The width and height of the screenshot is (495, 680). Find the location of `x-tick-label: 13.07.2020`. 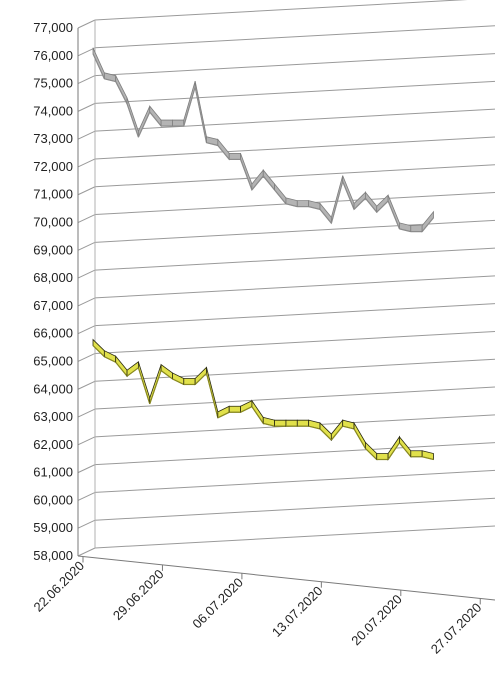

x-tick-label: 13.07.2020 is located at coordinates (297, 611).